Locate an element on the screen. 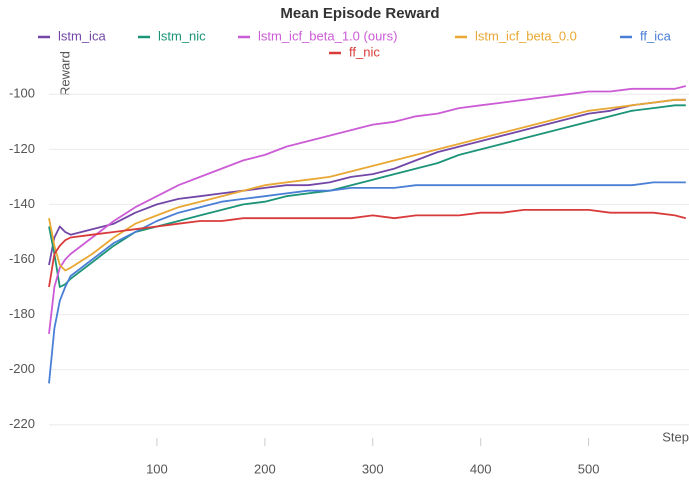 Image resolution: width=689 pixels, height=481 pixels. legend-label: ff_nic is located at coordinates (364, 51).